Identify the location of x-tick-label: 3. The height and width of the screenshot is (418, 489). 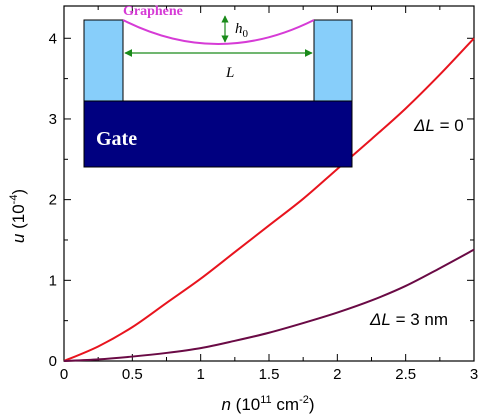
(474, 374).